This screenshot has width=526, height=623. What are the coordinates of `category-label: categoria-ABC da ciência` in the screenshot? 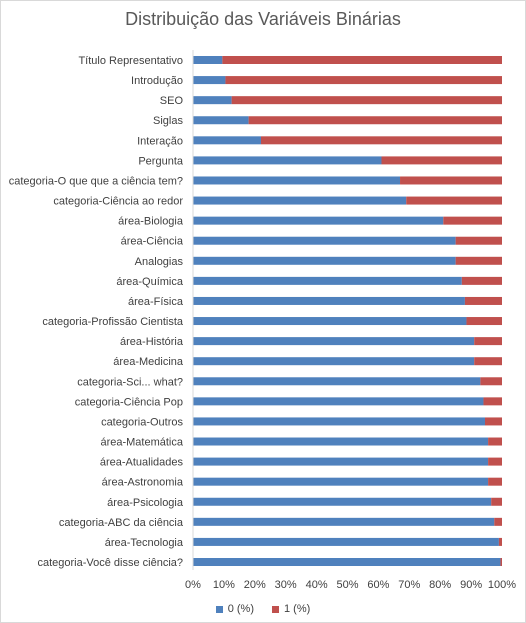 It's located at (121, 523).